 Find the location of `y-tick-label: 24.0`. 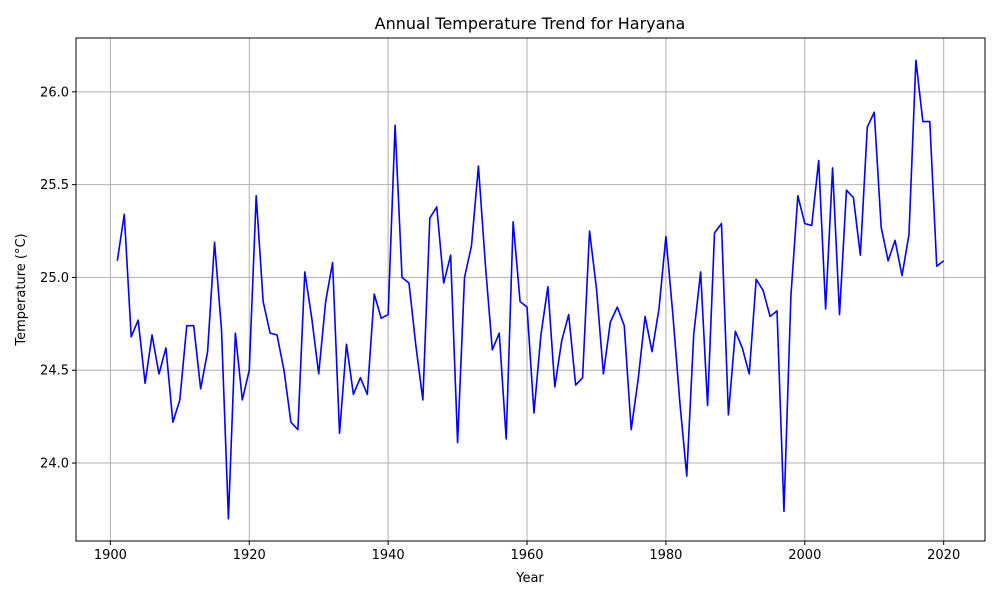

y-tick-label: 24.0 is located at coordinates (54, 464).